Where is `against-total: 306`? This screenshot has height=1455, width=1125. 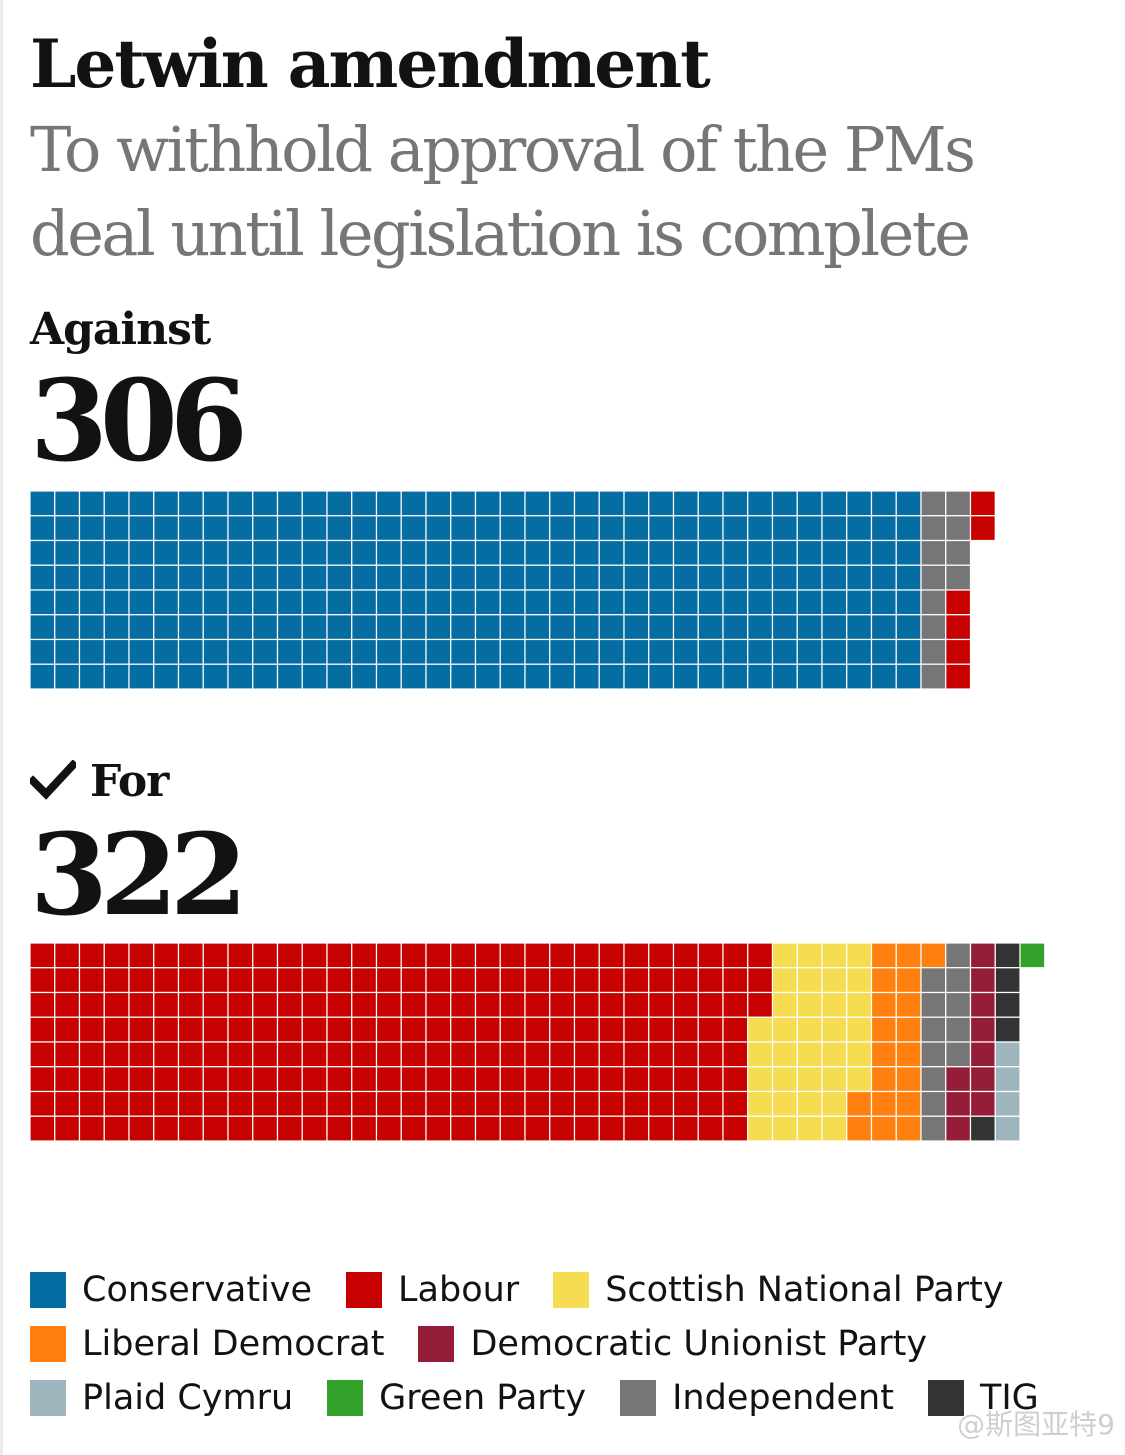 against-total: 306 is located at coordinates (139, 421).